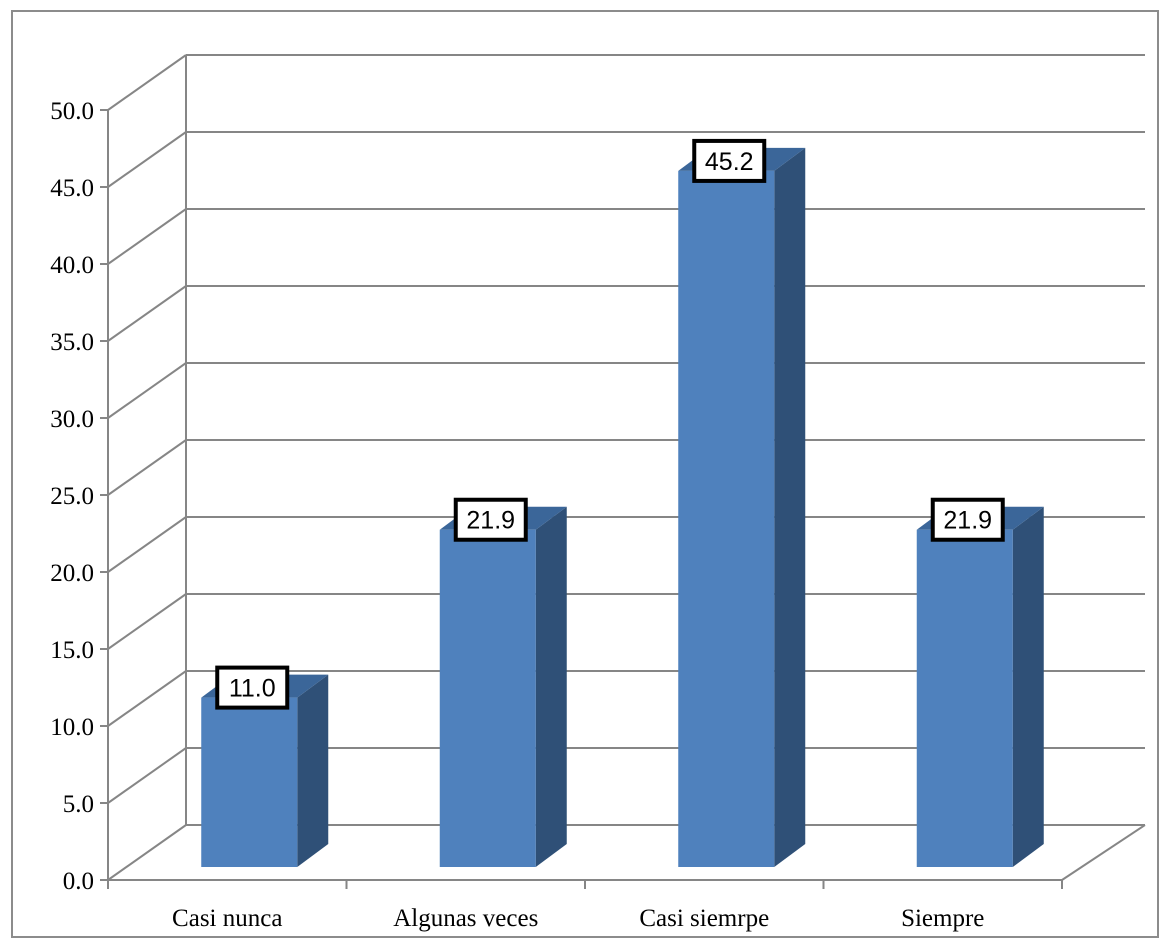 The image size is (1170, 950). I want to click on data-label-text: 45.2, so click(729, 162).